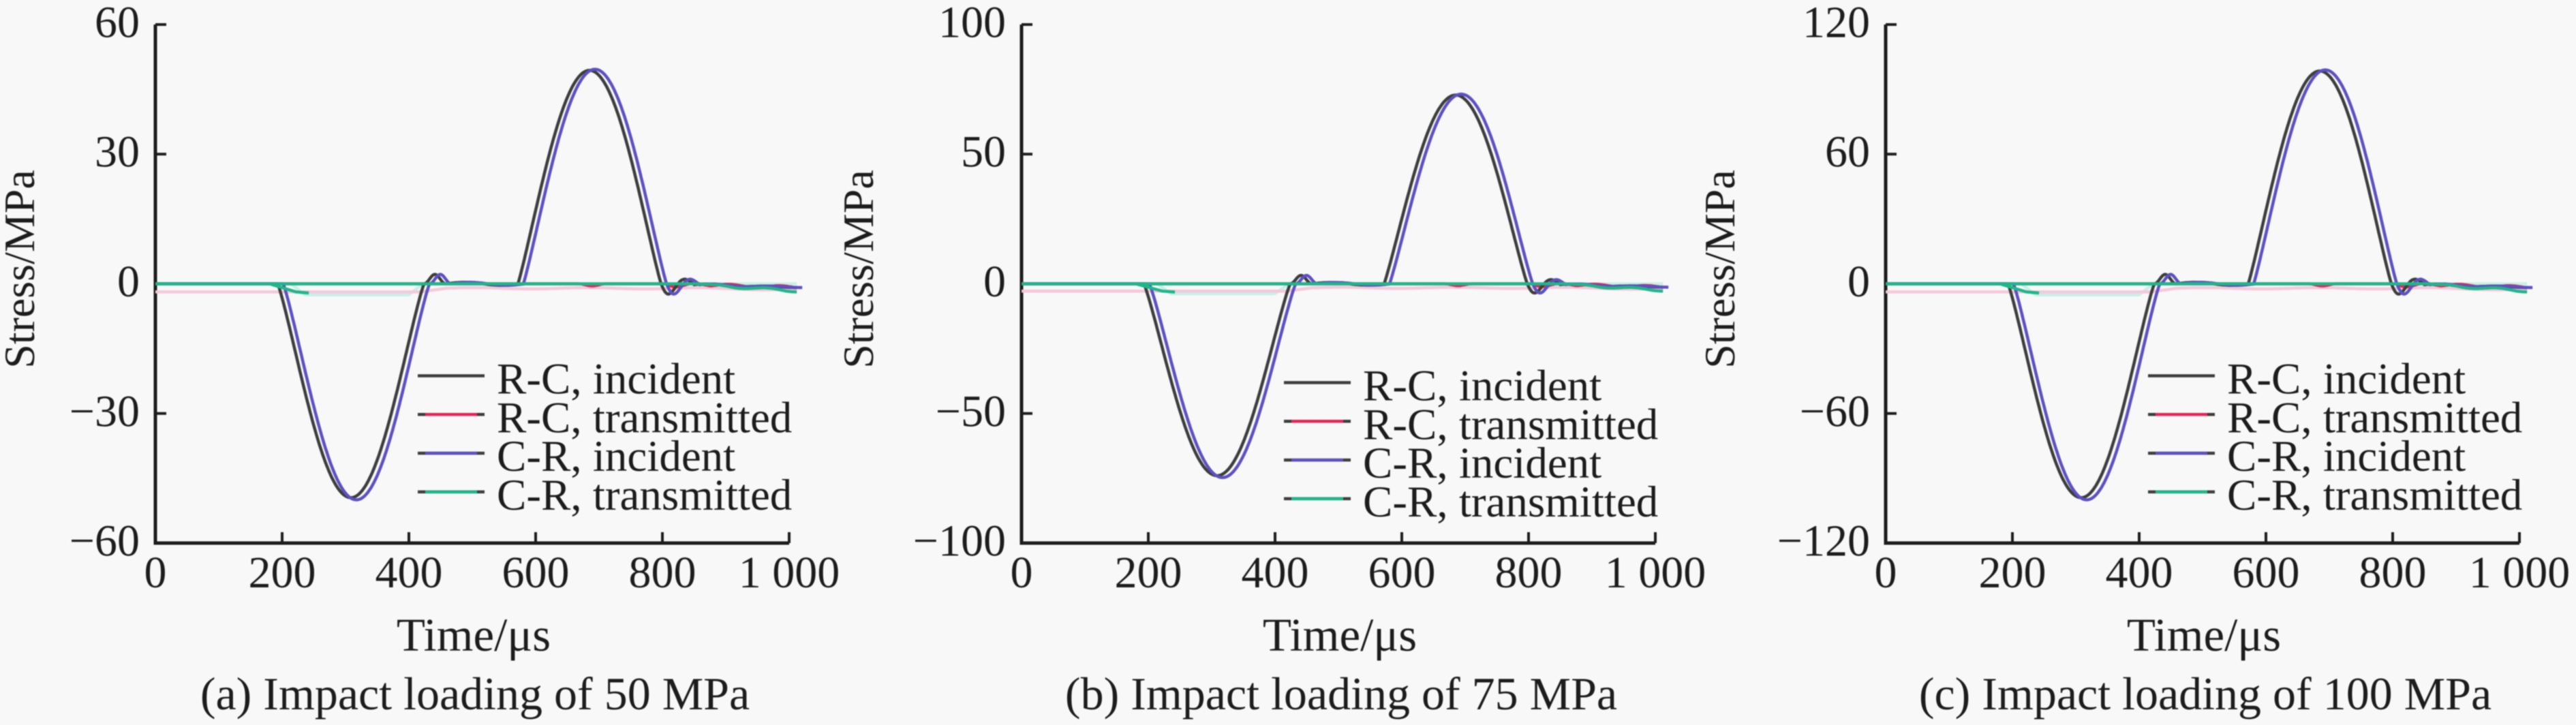  Describe the element at coordinates (971, 411) in the screenshot. I see `svg-text: −50` at that location.